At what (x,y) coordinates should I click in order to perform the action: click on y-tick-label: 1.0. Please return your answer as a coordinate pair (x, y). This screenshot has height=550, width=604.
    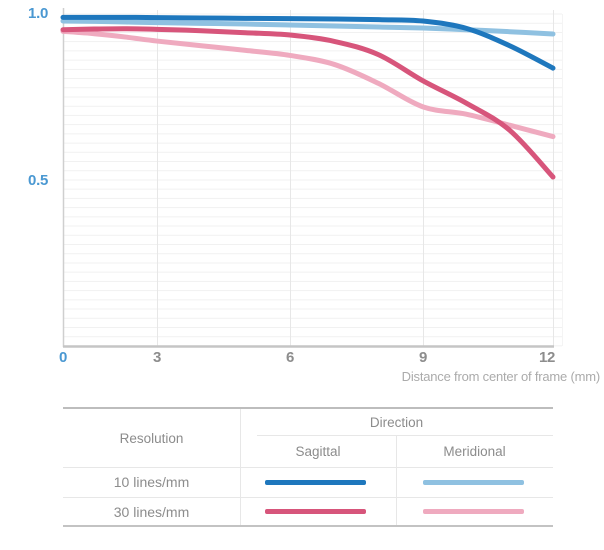
    Looking at the image, I should click on (38, 14).